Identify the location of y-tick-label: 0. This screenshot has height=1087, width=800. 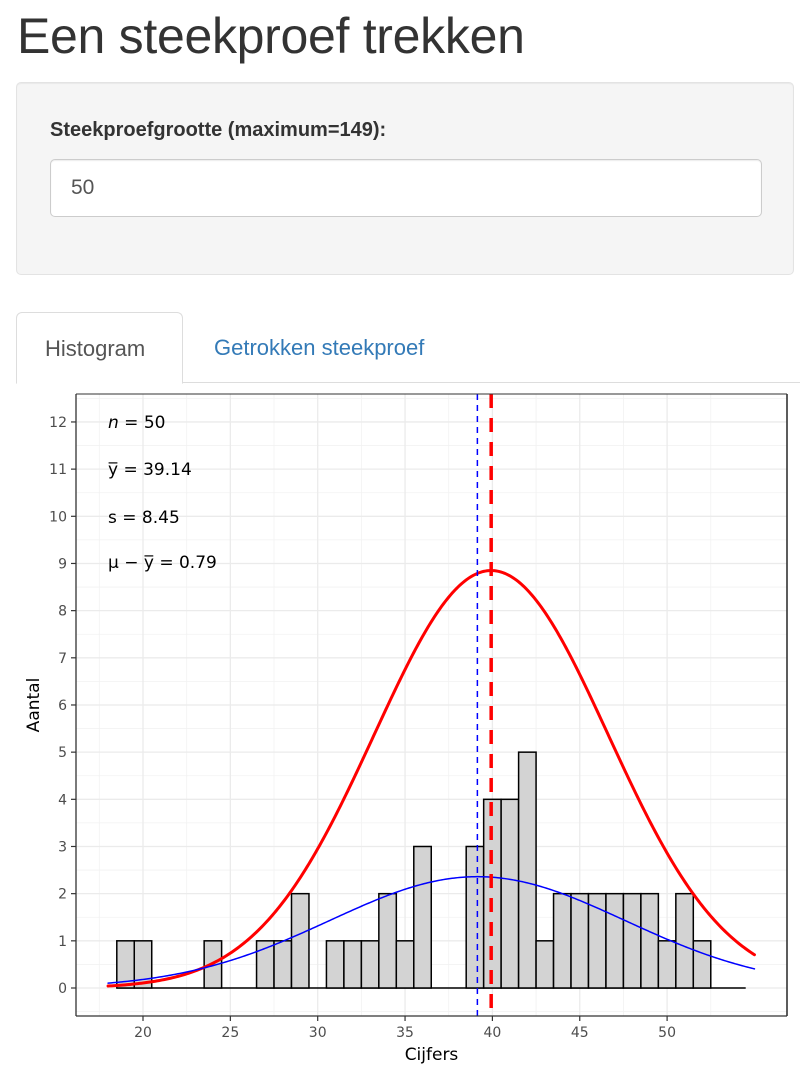
(62, 989).